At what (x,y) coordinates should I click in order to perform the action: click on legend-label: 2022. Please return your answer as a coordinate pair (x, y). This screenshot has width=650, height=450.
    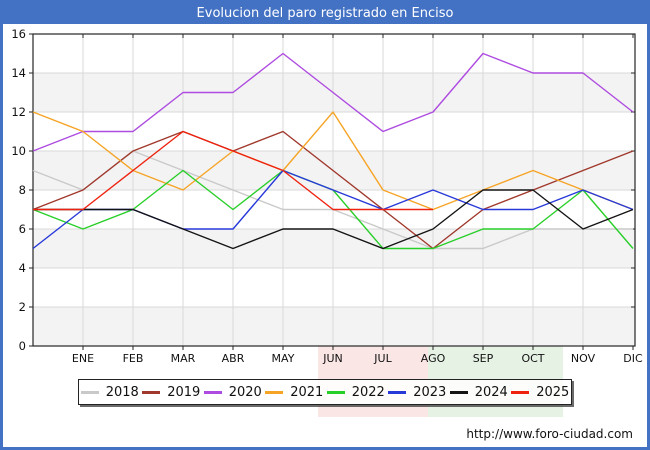
    Looking at the image, I should click on (368, 392).